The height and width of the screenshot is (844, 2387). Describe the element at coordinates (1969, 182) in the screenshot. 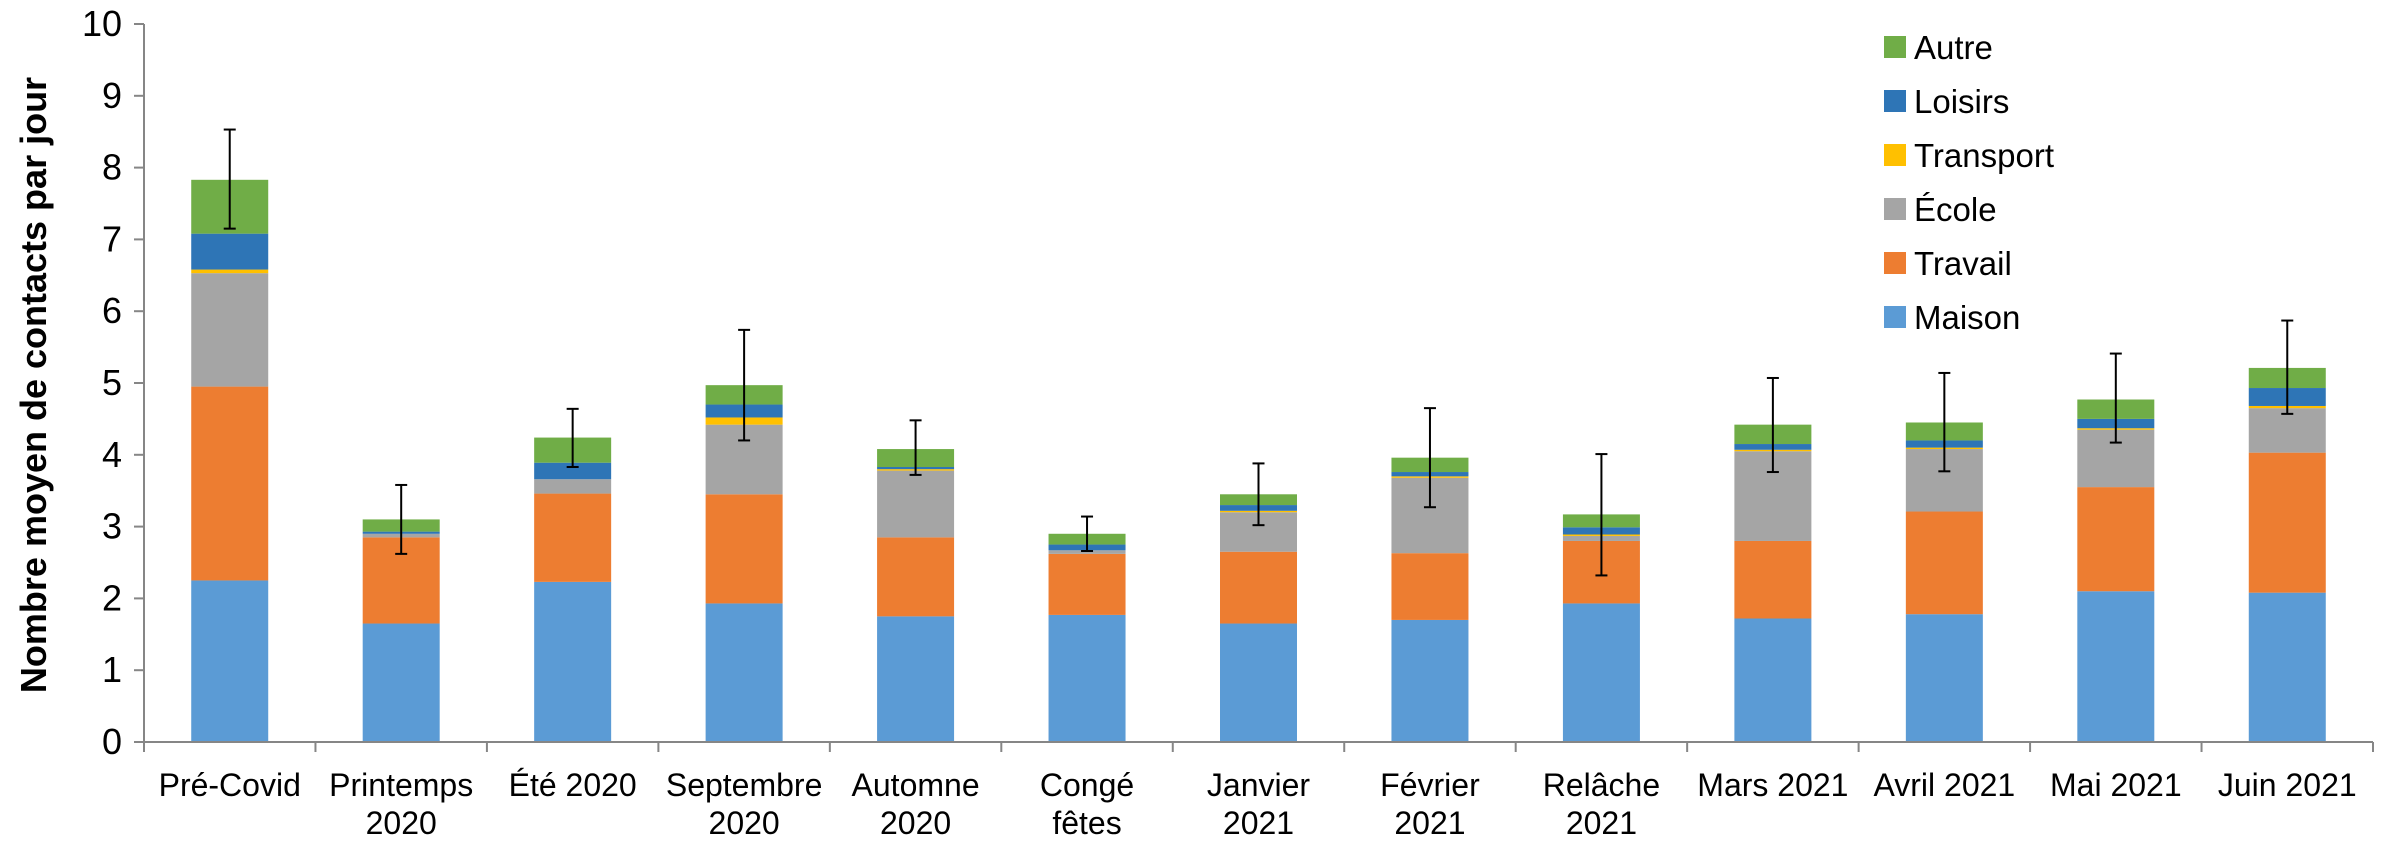

I see `legend: Autre Loisirs Transport École Travail Maison` at that location.